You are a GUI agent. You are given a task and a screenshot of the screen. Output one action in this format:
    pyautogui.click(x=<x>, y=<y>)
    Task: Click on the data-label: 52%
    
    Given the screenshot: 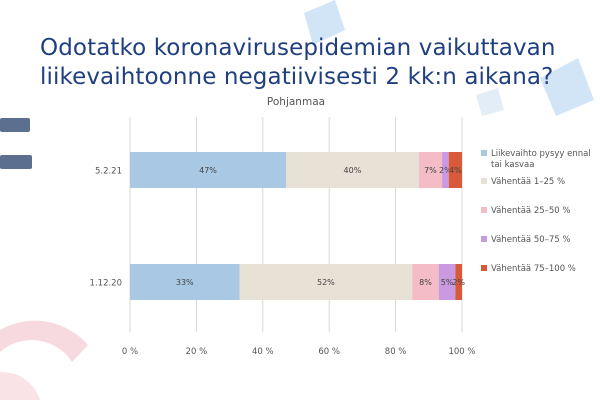 What is the action you would take?
    pyautogui.click(x=326, y=282)
    